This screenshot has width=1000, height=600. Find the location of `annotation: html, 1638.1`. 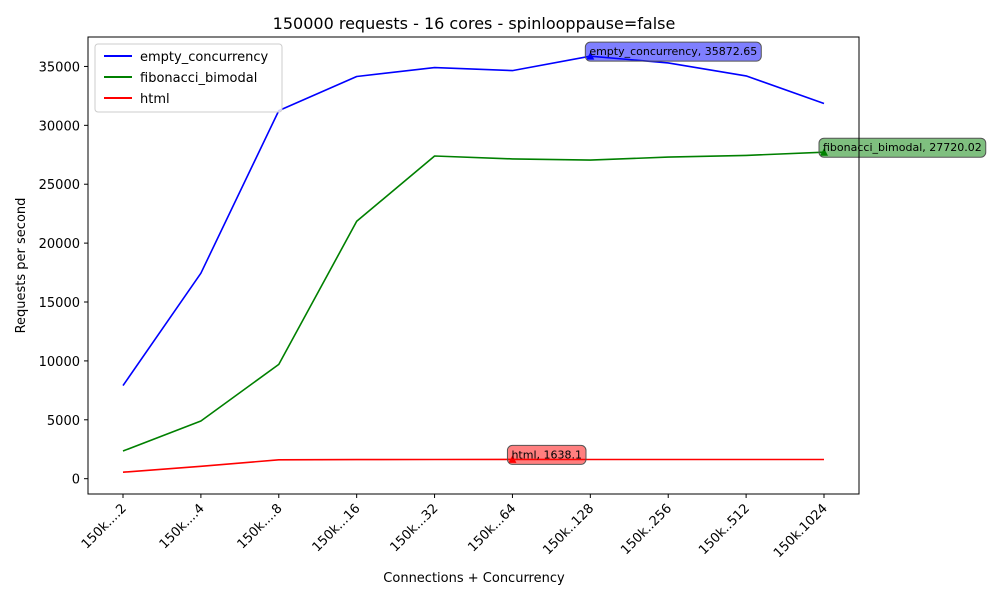

annotation: html, 1638.1 is located at coordinates (546, 454).